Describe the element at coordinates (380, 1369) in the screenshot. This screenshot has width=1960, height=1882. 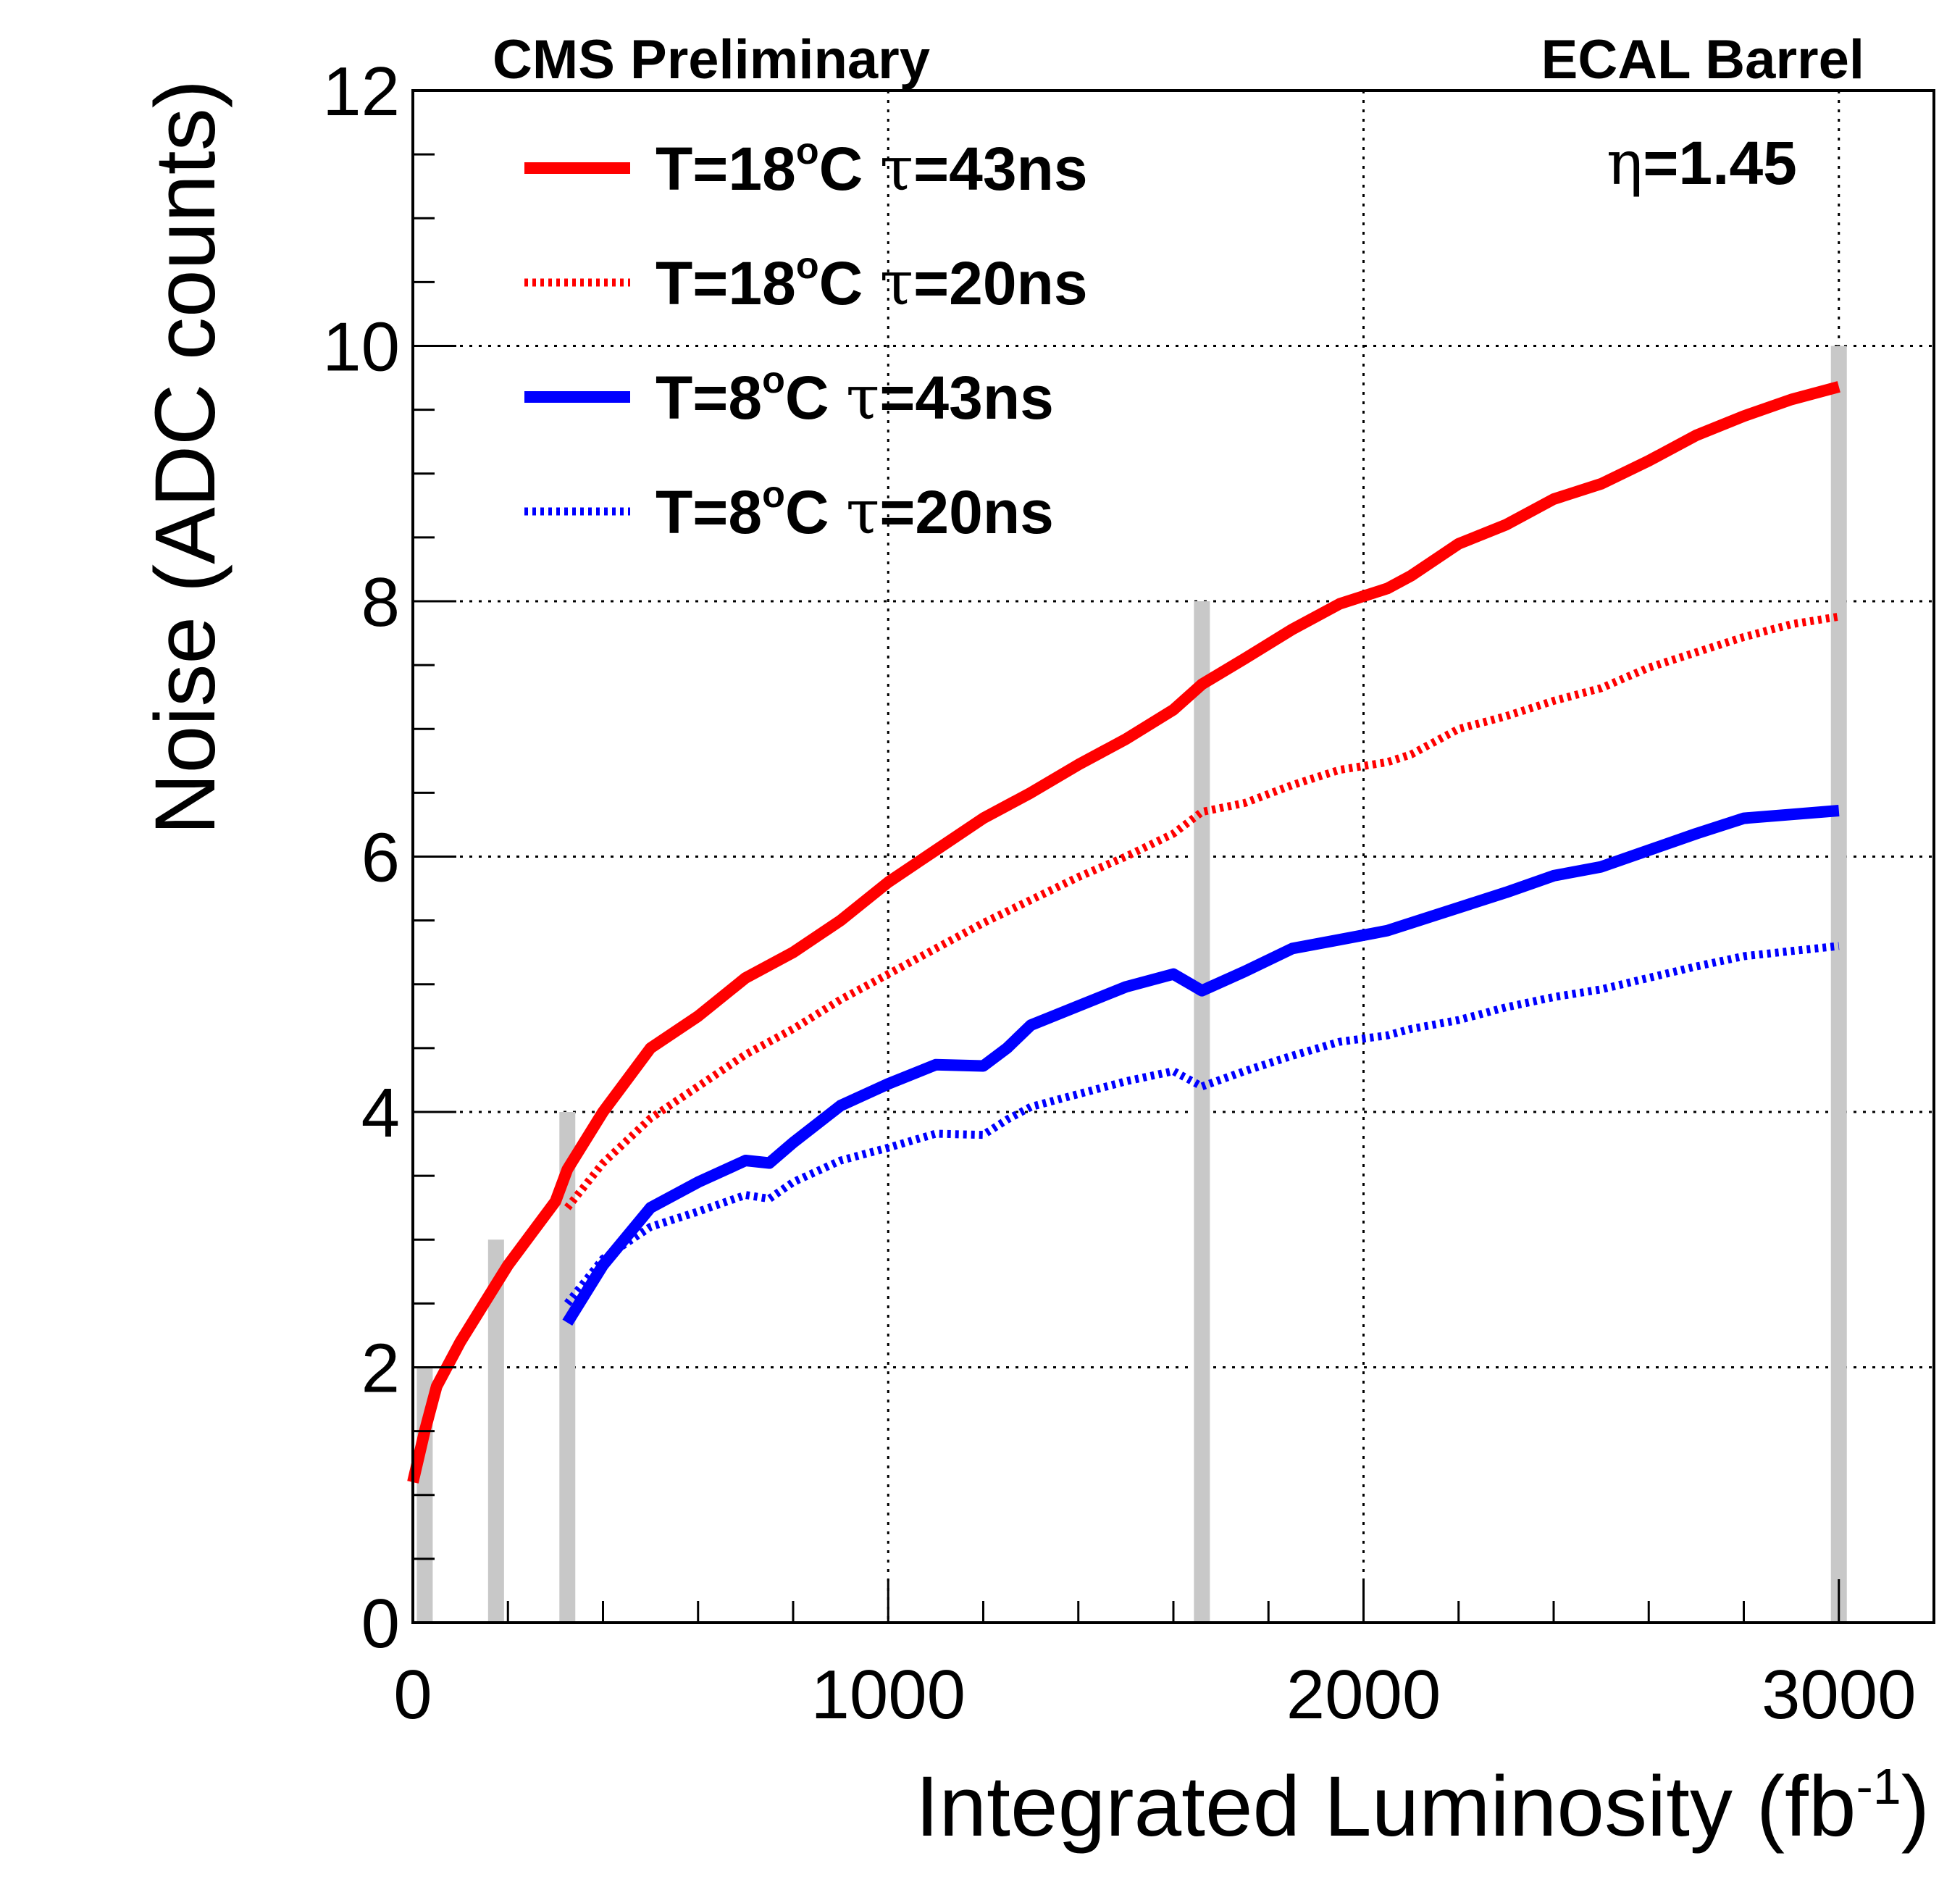
I see `y-tick-label-1: 2` at that location.